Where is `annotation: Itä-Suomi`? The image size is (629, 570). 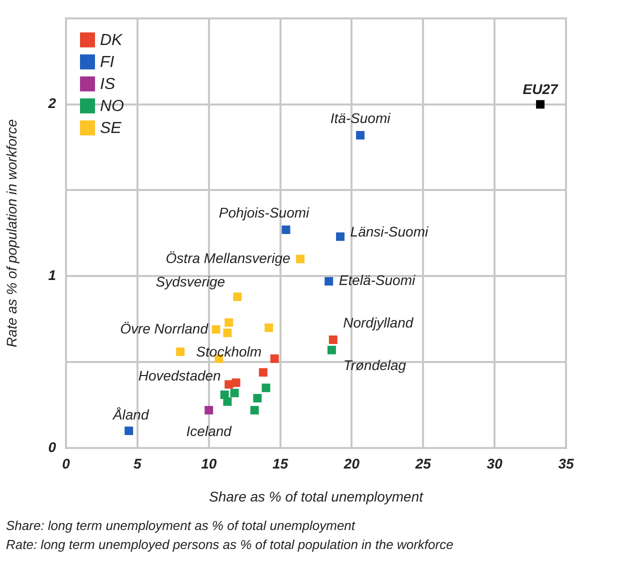
annotation: Itä-Suomi is located at coordinates (361, 118).